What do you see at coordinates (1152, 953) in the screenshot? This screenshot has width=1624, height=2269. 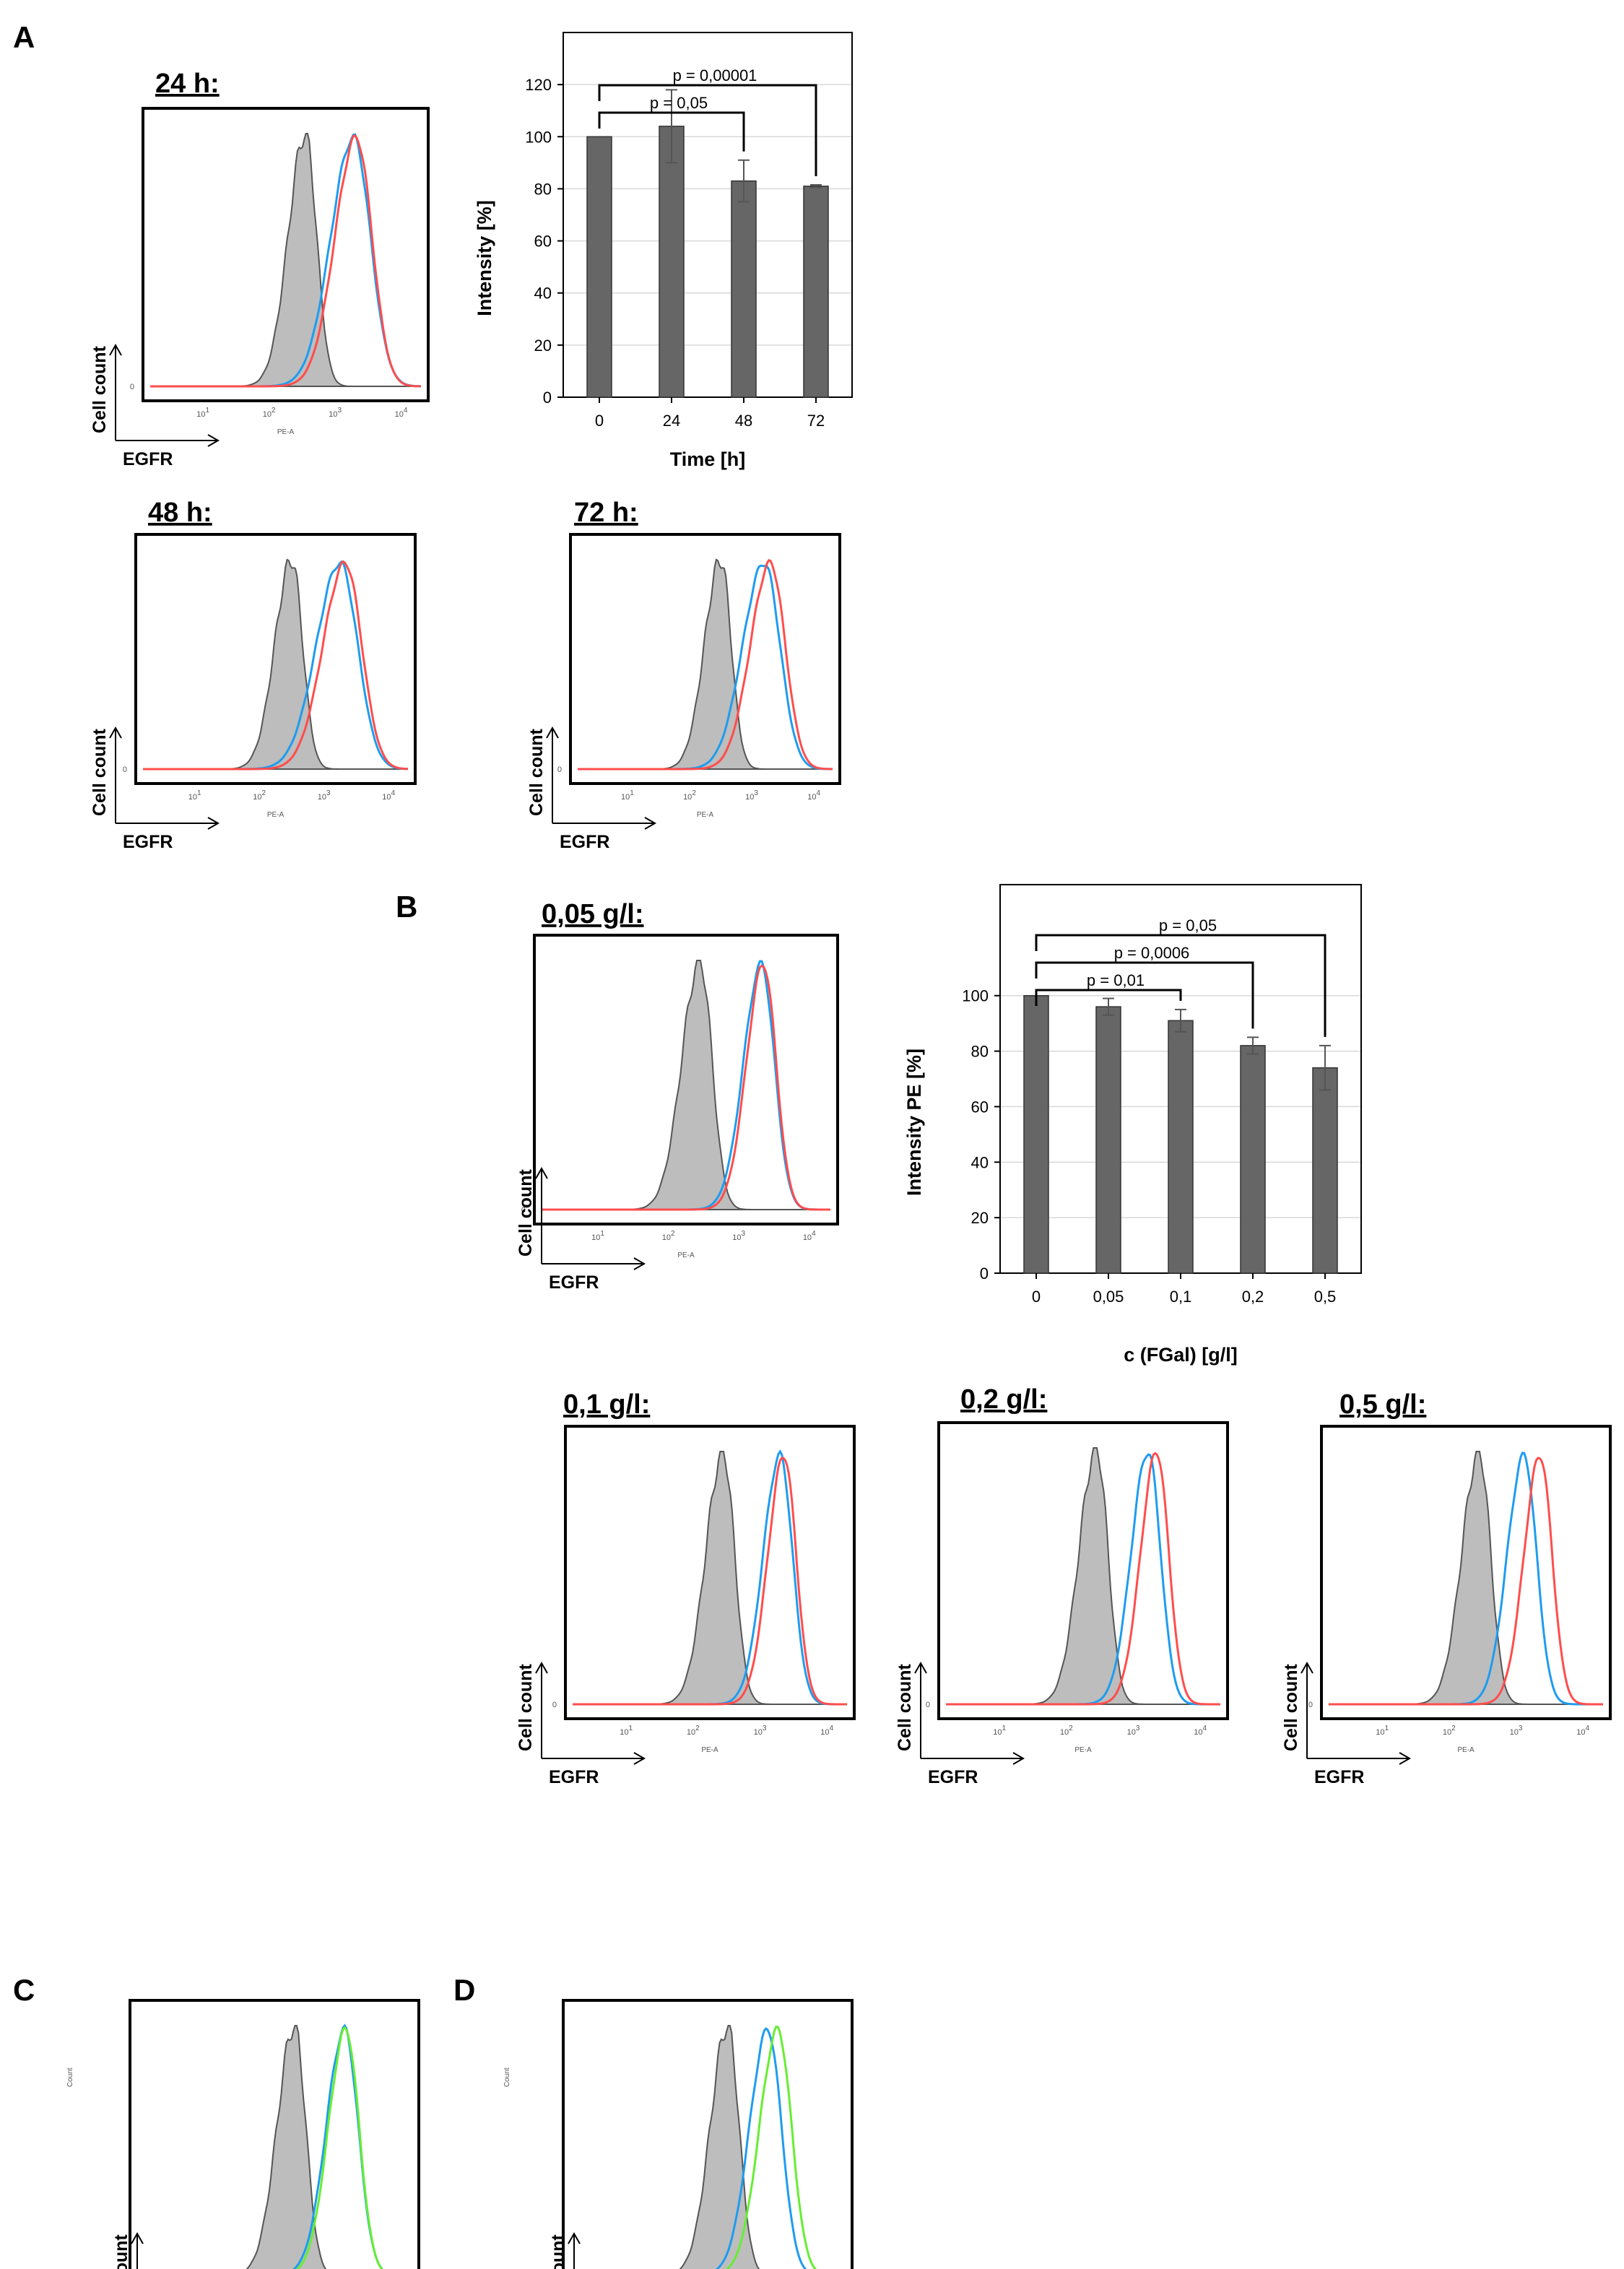 I see `p-value-label: p = 0,0006` at bounding box center [1152, 953].